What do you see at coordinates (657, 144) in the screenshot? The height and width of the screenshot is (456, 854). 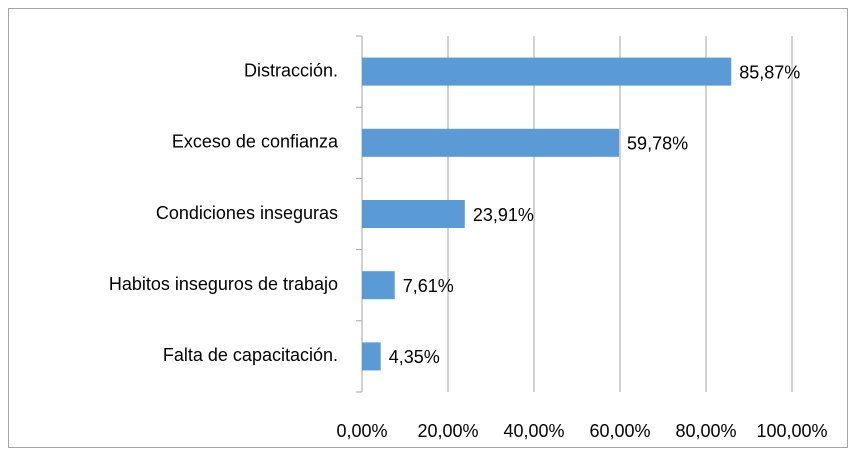 I see `value-label: 59,78%` at bounding box center [657, 144].